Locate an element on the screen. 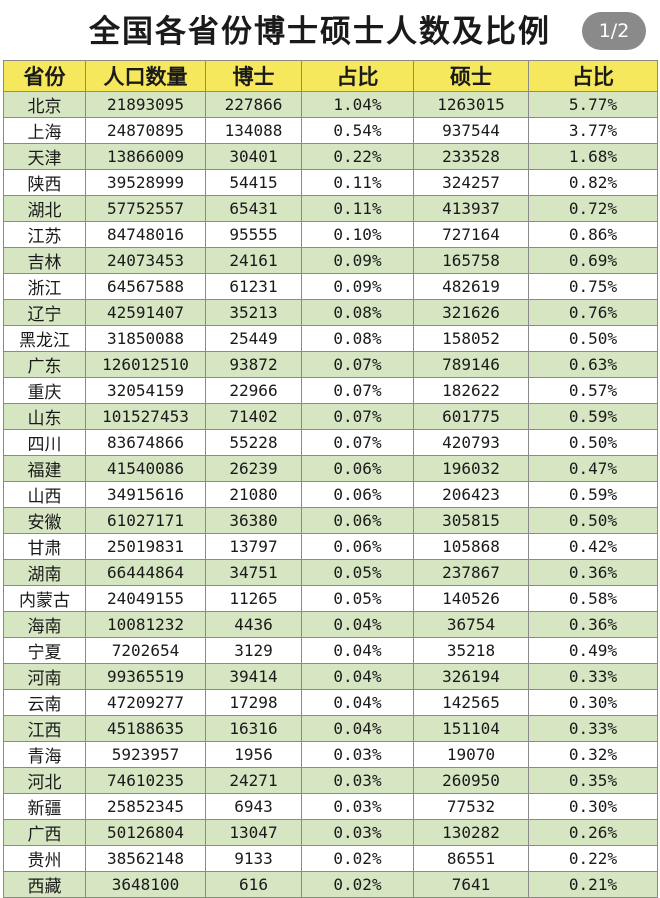 The height and width of the screenshot is (898, 660). cell-phd-ratio: 0.06% is located at coordinates (357, 468).